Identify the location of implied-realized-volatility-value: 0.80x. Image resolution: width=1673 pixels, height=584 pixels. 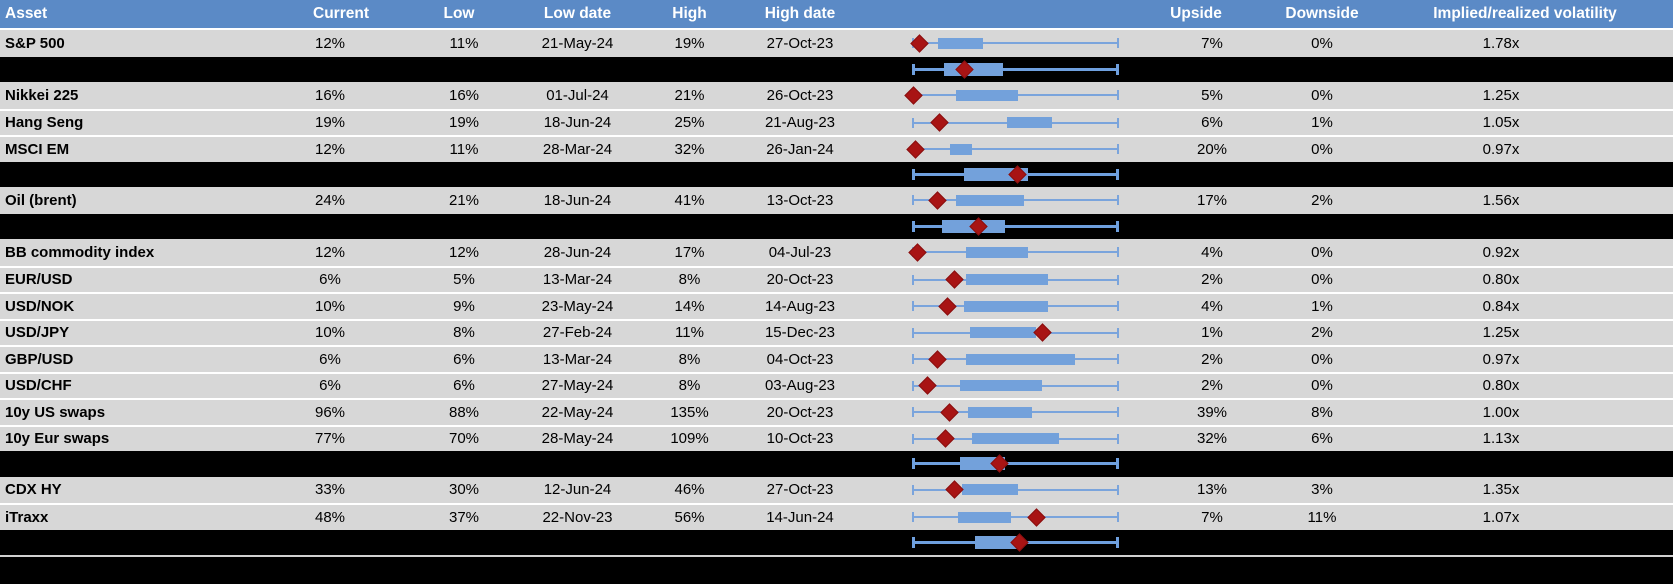
(1501, 280).